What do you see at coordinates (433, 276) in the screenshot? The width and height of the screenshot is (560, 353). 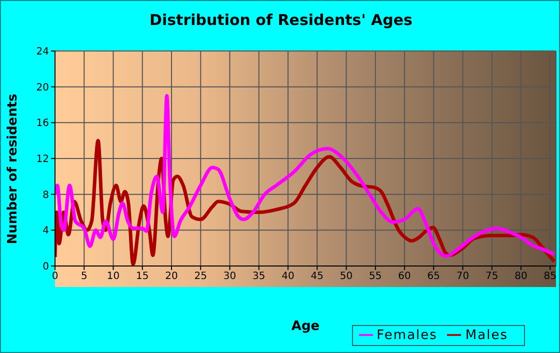 I see `x-tick-label: 65` at bounding box center [433, 276].